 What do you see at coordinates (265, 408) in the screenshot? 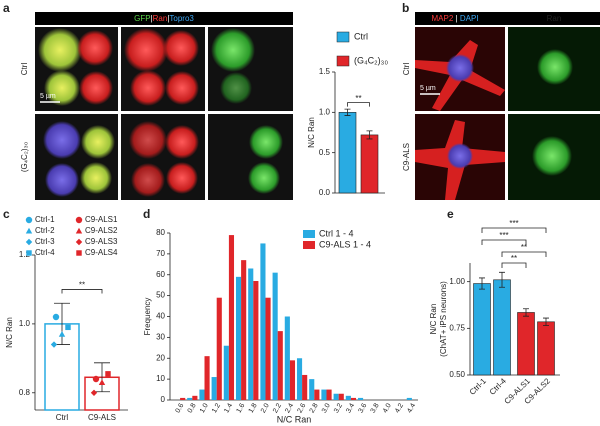
I see `x-tick-label: 2.0` at bounding box center [265, 408].